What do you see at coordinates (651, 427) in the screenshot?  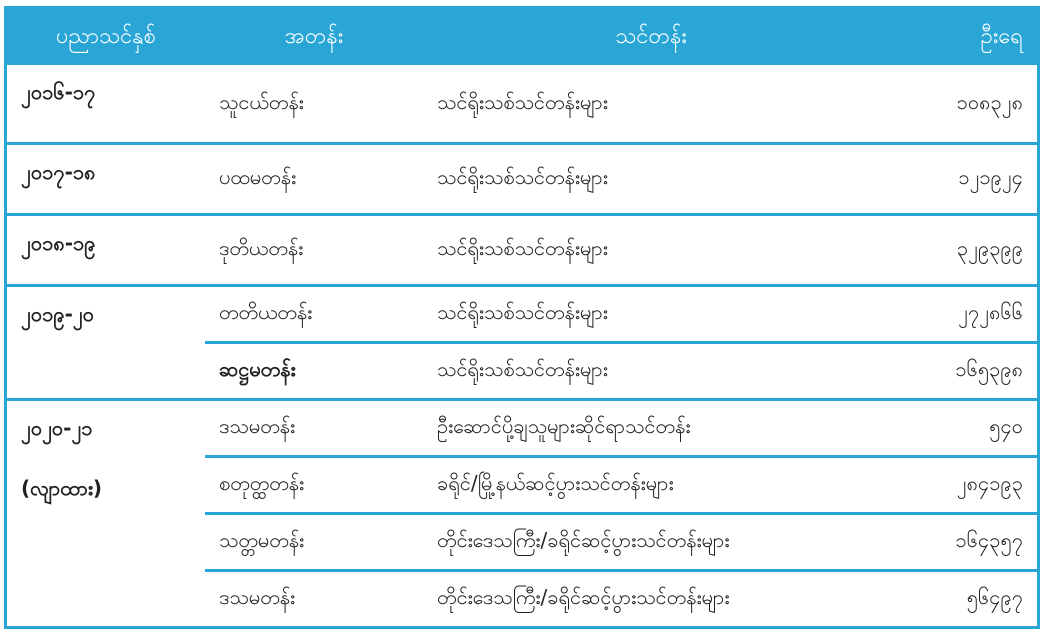 I see `course-cell: ဦးဆောင်ပို့ချသူများဆိုင်ရာသင်တန်း` at bounding box center [651, 427].